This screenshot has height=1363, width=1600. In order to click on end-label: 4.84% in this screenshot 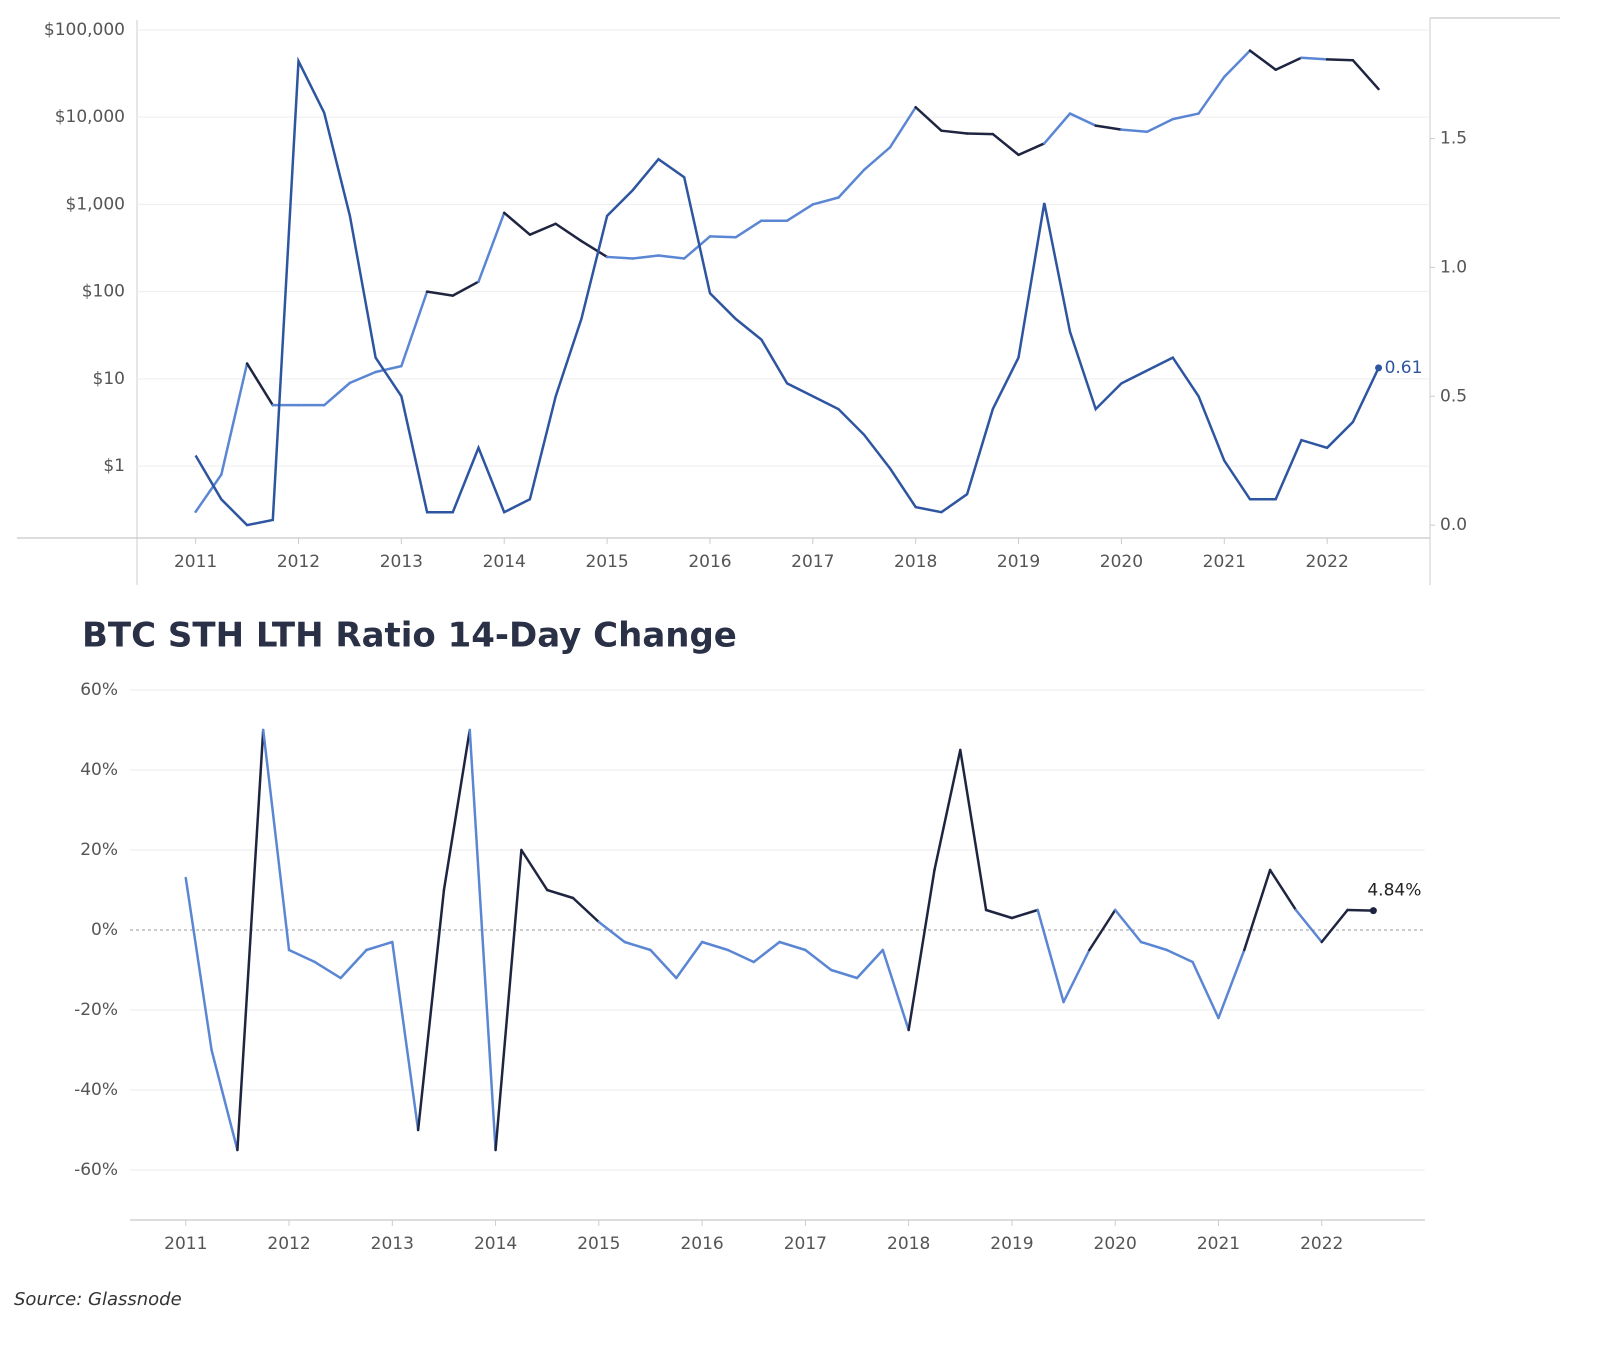, I will do `click(1394, 891)`.